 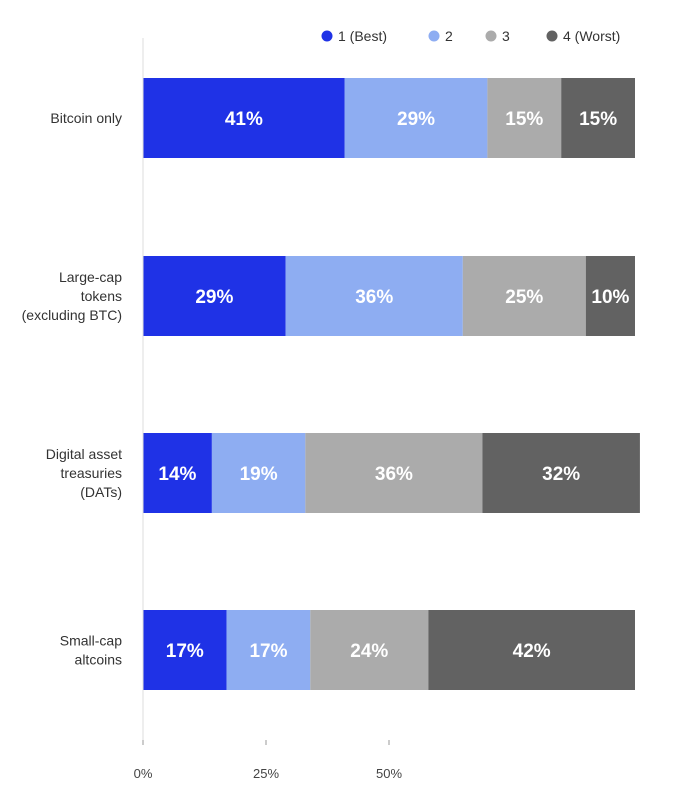 What do you see at coordinates (389, 773) in the screenshot?
I see `tick-label: 50%` at bounding box center [389, 773].